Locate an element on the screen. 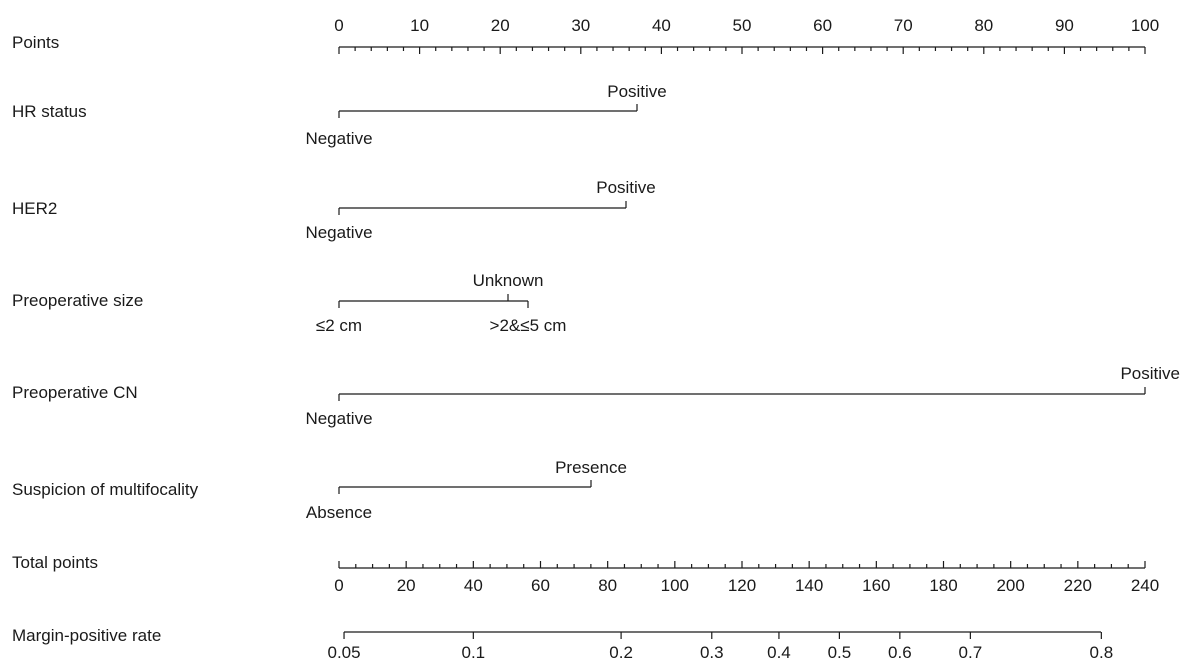 This screenshot has width=1183, height=662. probability-tick-label: 0.8 is located at coordinates (1102, 652).